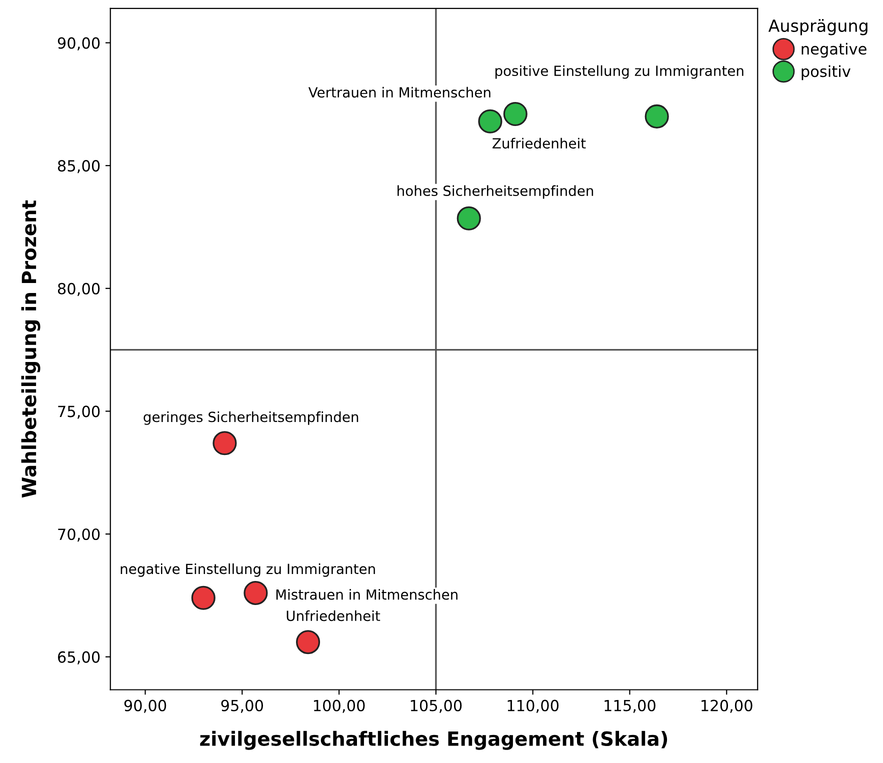 The width and height of the screenshot is (883, 763). Describe the element at coordinates (826, 72) in the screenshot. I see `legend-label: positiv` at that location.